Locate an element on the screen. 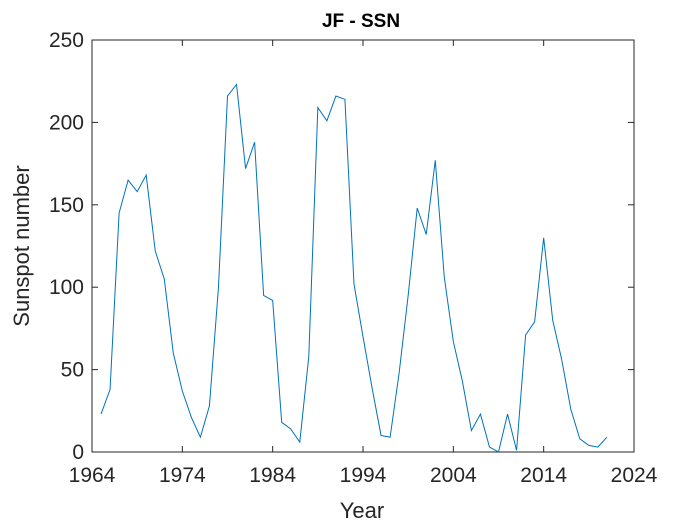 The height and width of the screenshot is (525, 700). x-tick-label: 2014 is located at coordinates (543, 475).